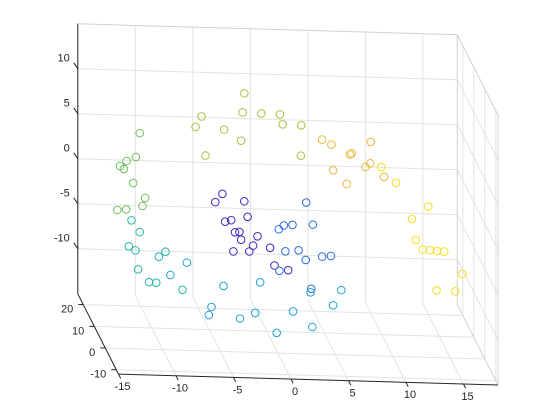 The width and height of the screenshot is (560, 420). Describe the element at coordinates (235, 379) in the screenshot. I see `x-tick` at that location.